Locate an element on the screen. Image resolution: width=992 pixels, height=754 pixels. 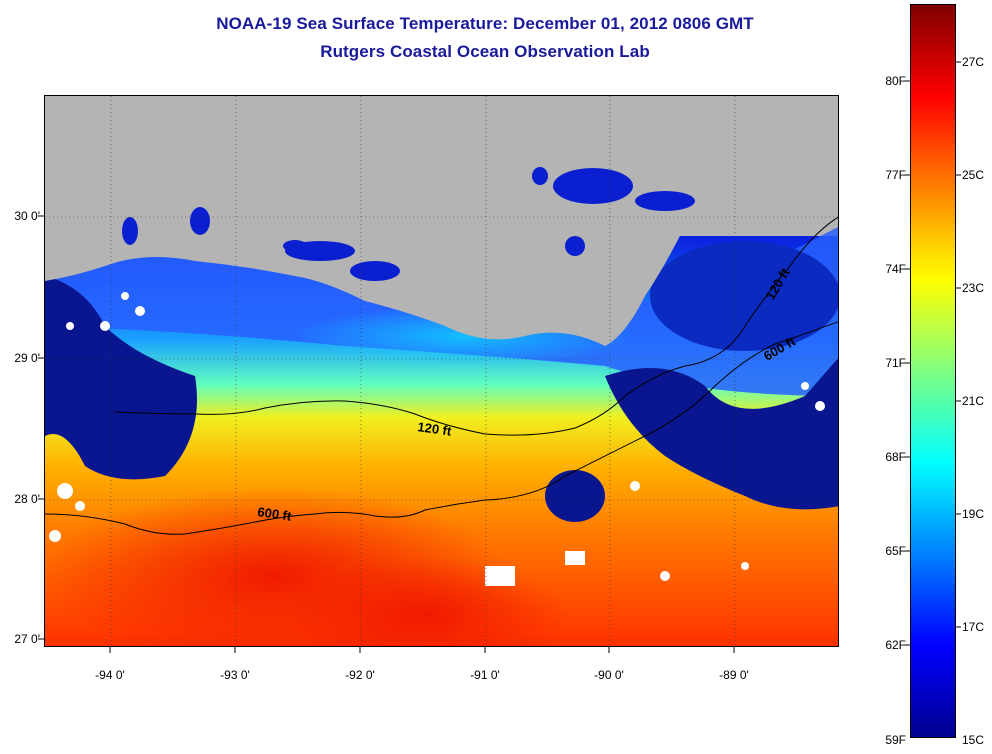
colorbar-label-21c: 21C is located at coordinates (973, 401).